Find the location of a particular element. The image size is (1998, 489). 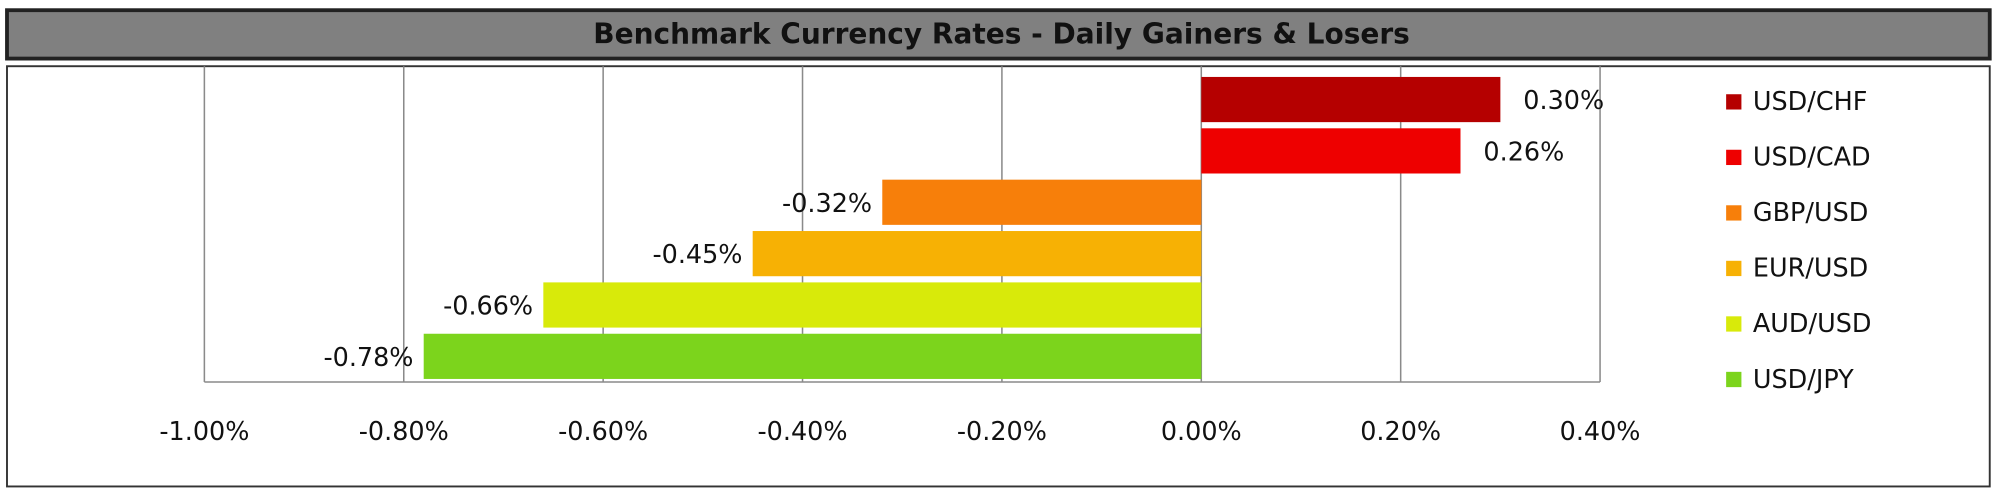

data-label: -0.45% is located at coordinates (697, 255).